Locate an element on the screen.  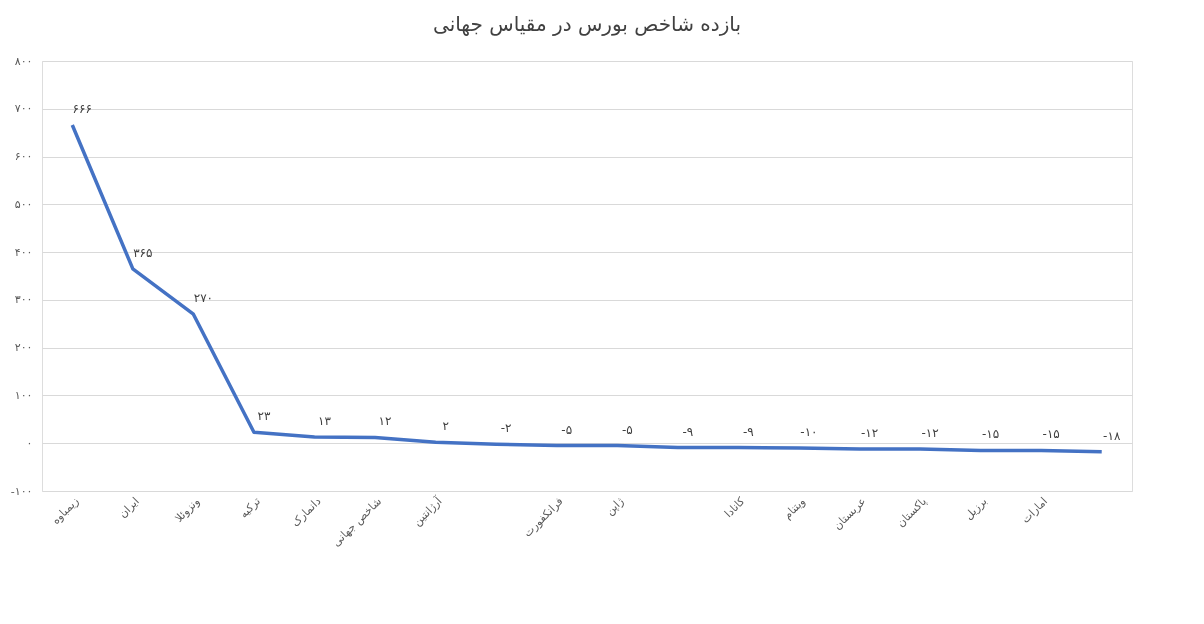
y-tick-label: -۱۰۰ is located at coordinates (21, 491).